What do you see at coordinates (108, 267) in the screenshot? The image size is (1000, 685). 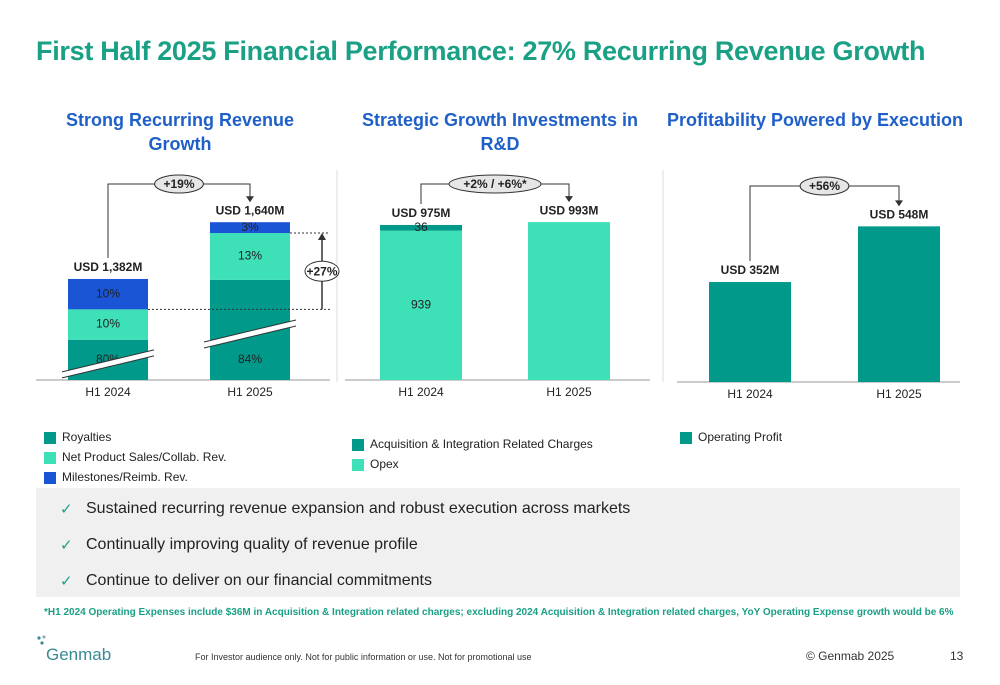 I see `total-label: USD 1,382M` at bounding box center [108, 267].